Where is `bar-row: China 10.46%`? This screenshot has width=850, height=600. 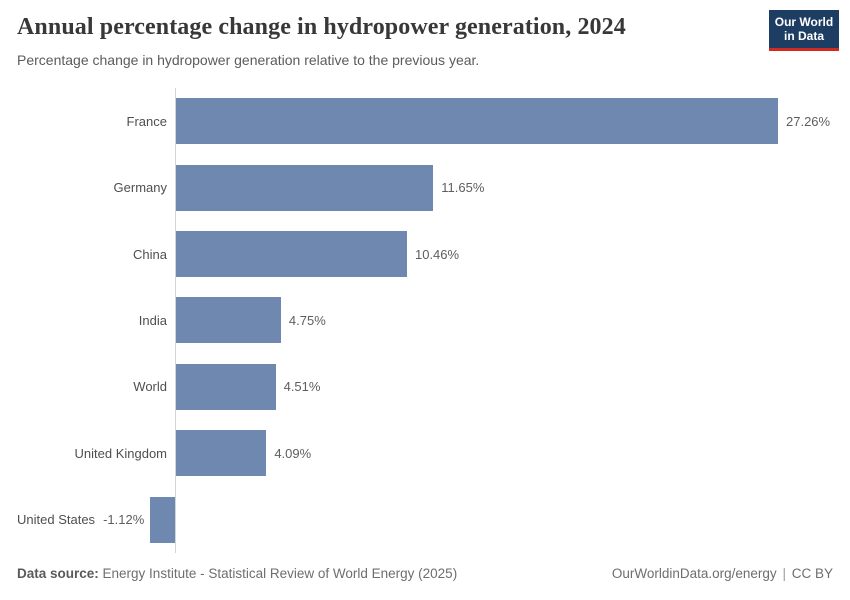
bar-row: China 10.46% is located at coordinates (425, 254).